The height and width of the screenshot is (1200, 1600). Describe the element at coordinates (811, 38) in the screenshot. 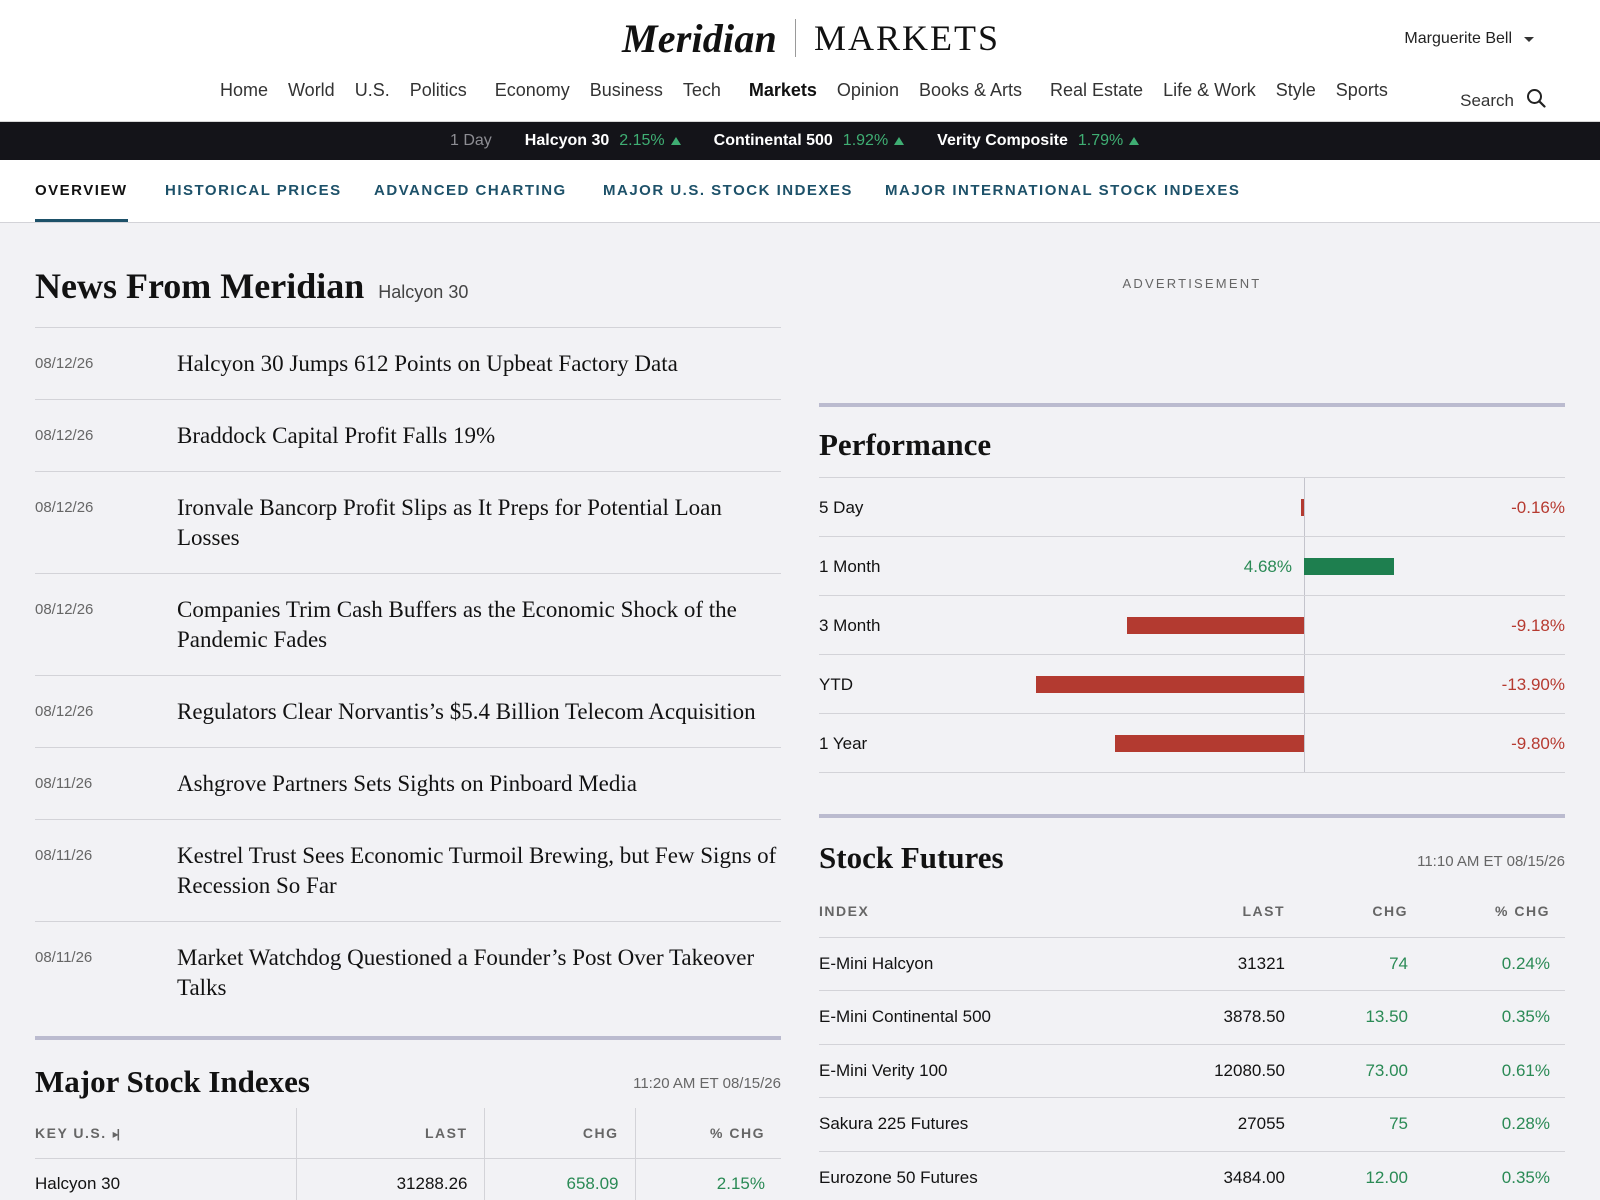

I see `brand-logo: Meridian MARKETS` at that location.